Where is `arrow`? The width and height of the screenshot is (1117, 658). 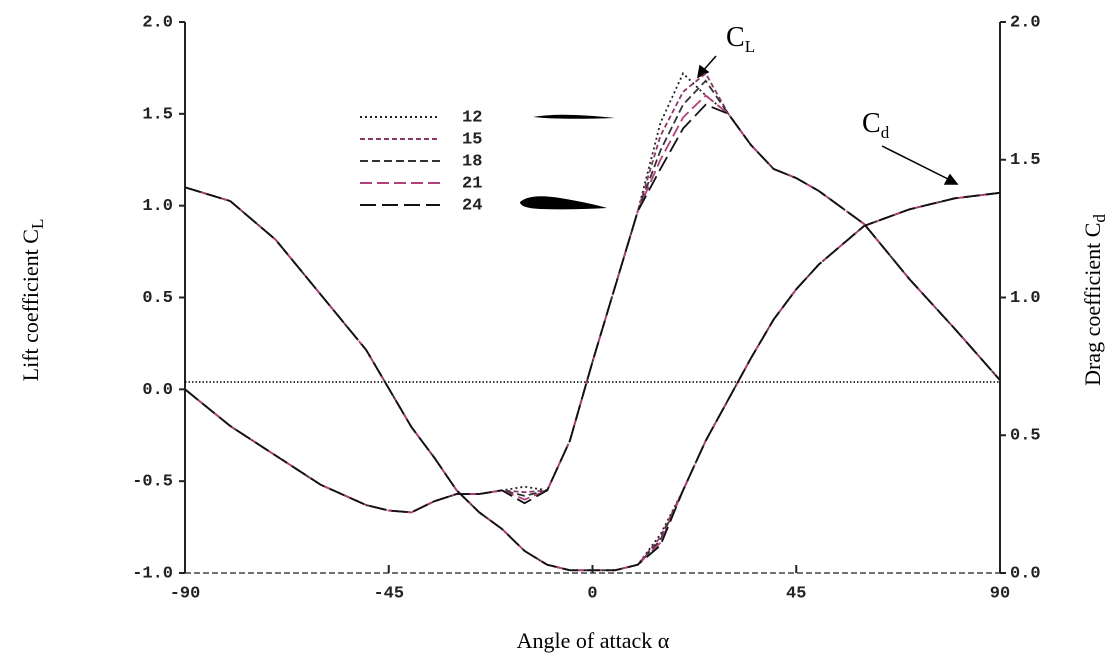
arrow is located at coordinates (916, 163).